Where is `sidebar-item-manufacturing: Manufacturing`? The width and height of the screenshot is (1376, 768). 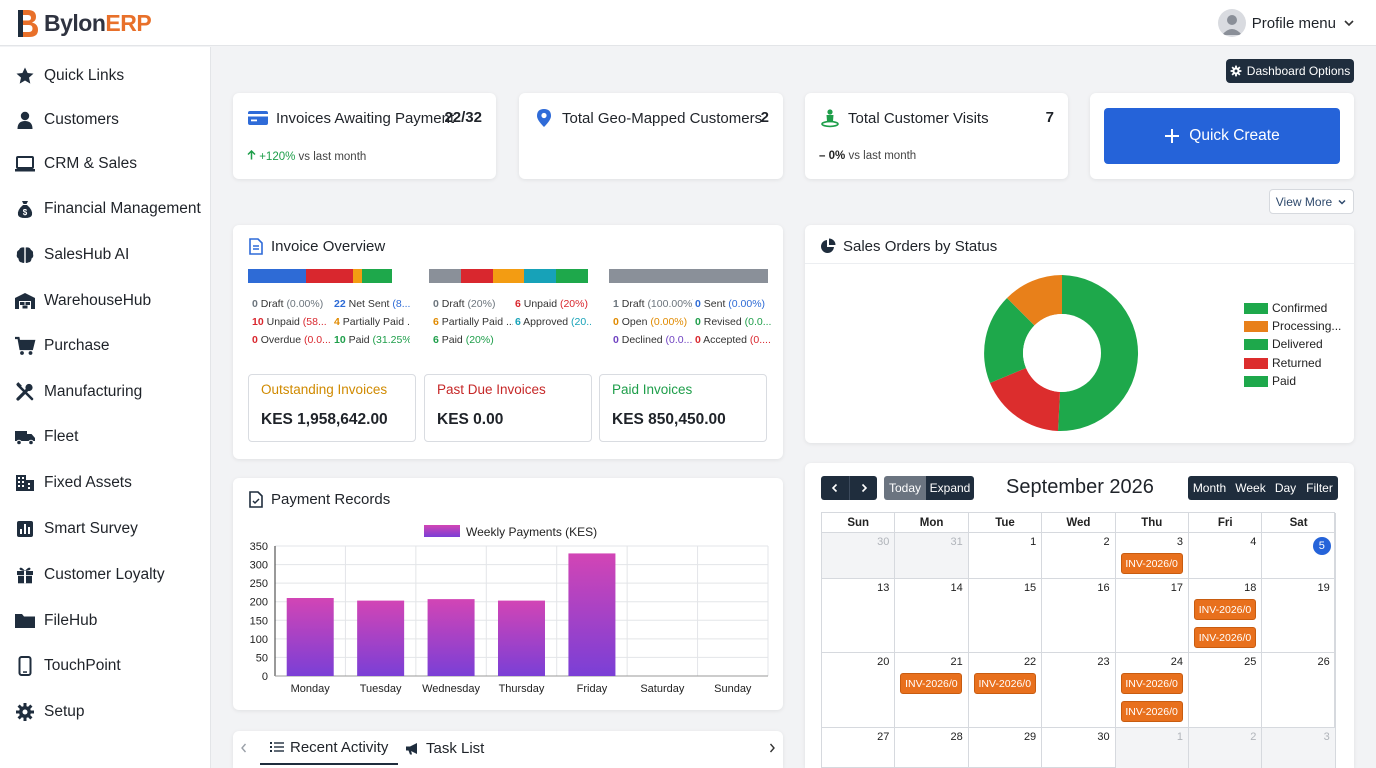 sidebar-item-manufacturing: Manufacturing is located at coordinates (105, 392).